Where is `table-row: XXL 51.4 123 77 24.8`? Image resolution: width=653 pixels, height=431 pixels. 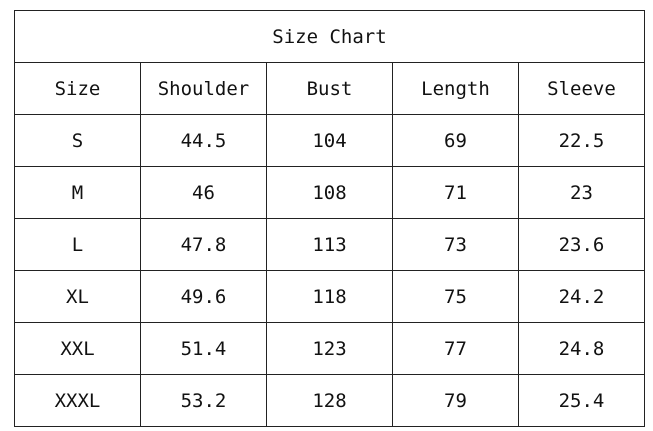 table-row: XXL 51.4 123 77 24.8 is located at coordinates (329, 348).